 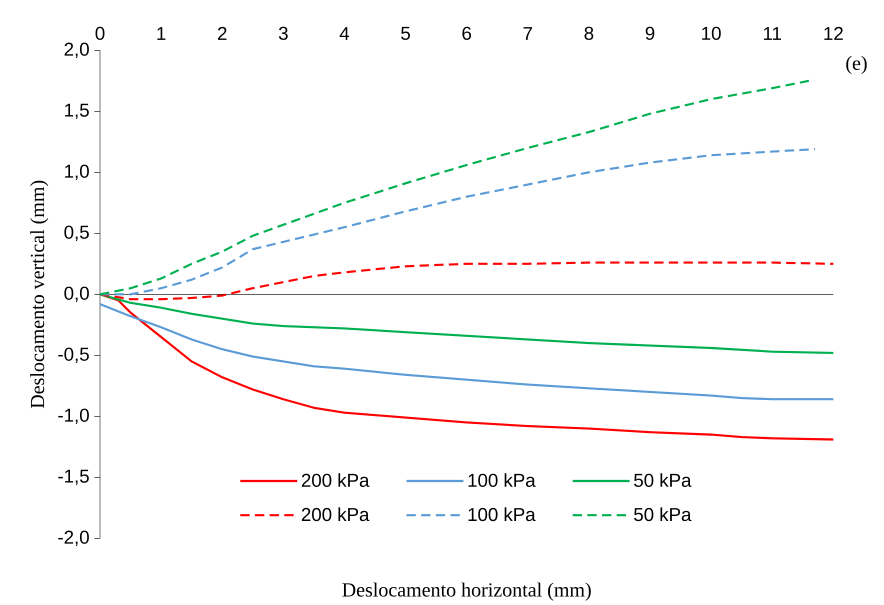 I want to click on x-tick-label: 2, so click(x=222, y=33).